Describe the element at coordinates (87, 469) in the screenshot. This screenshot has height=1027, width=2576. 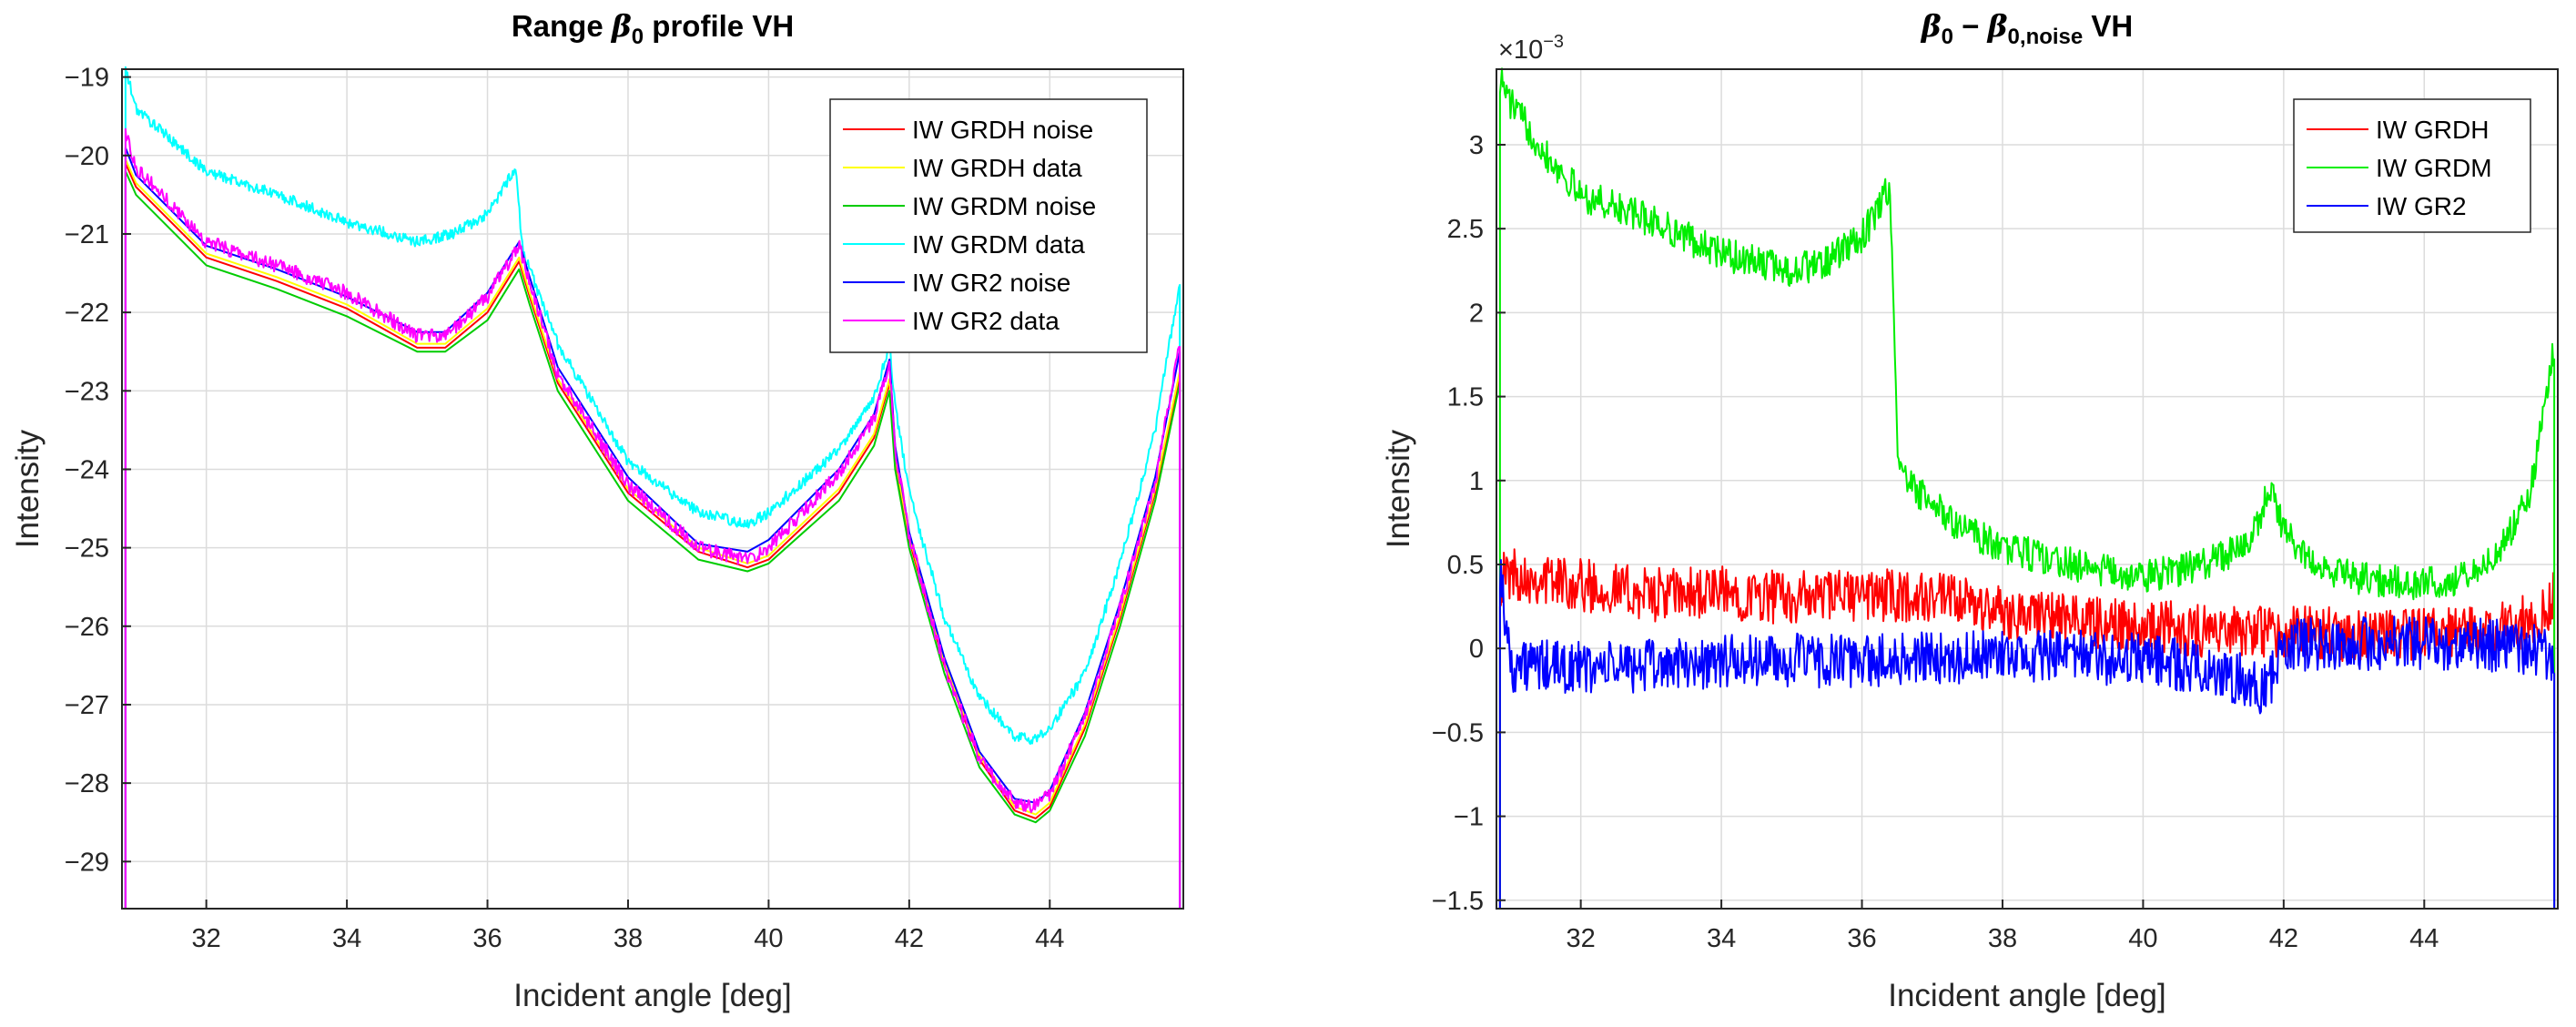
I see `y-tick-label: −24` at that location.